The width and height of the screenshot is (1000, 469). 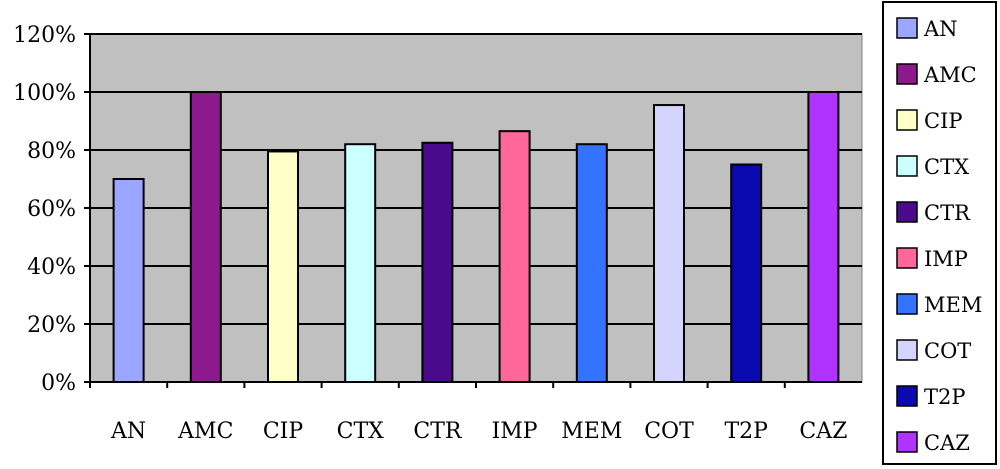 I want to click on legend-swatch-cip, so click(x=907, y=120).